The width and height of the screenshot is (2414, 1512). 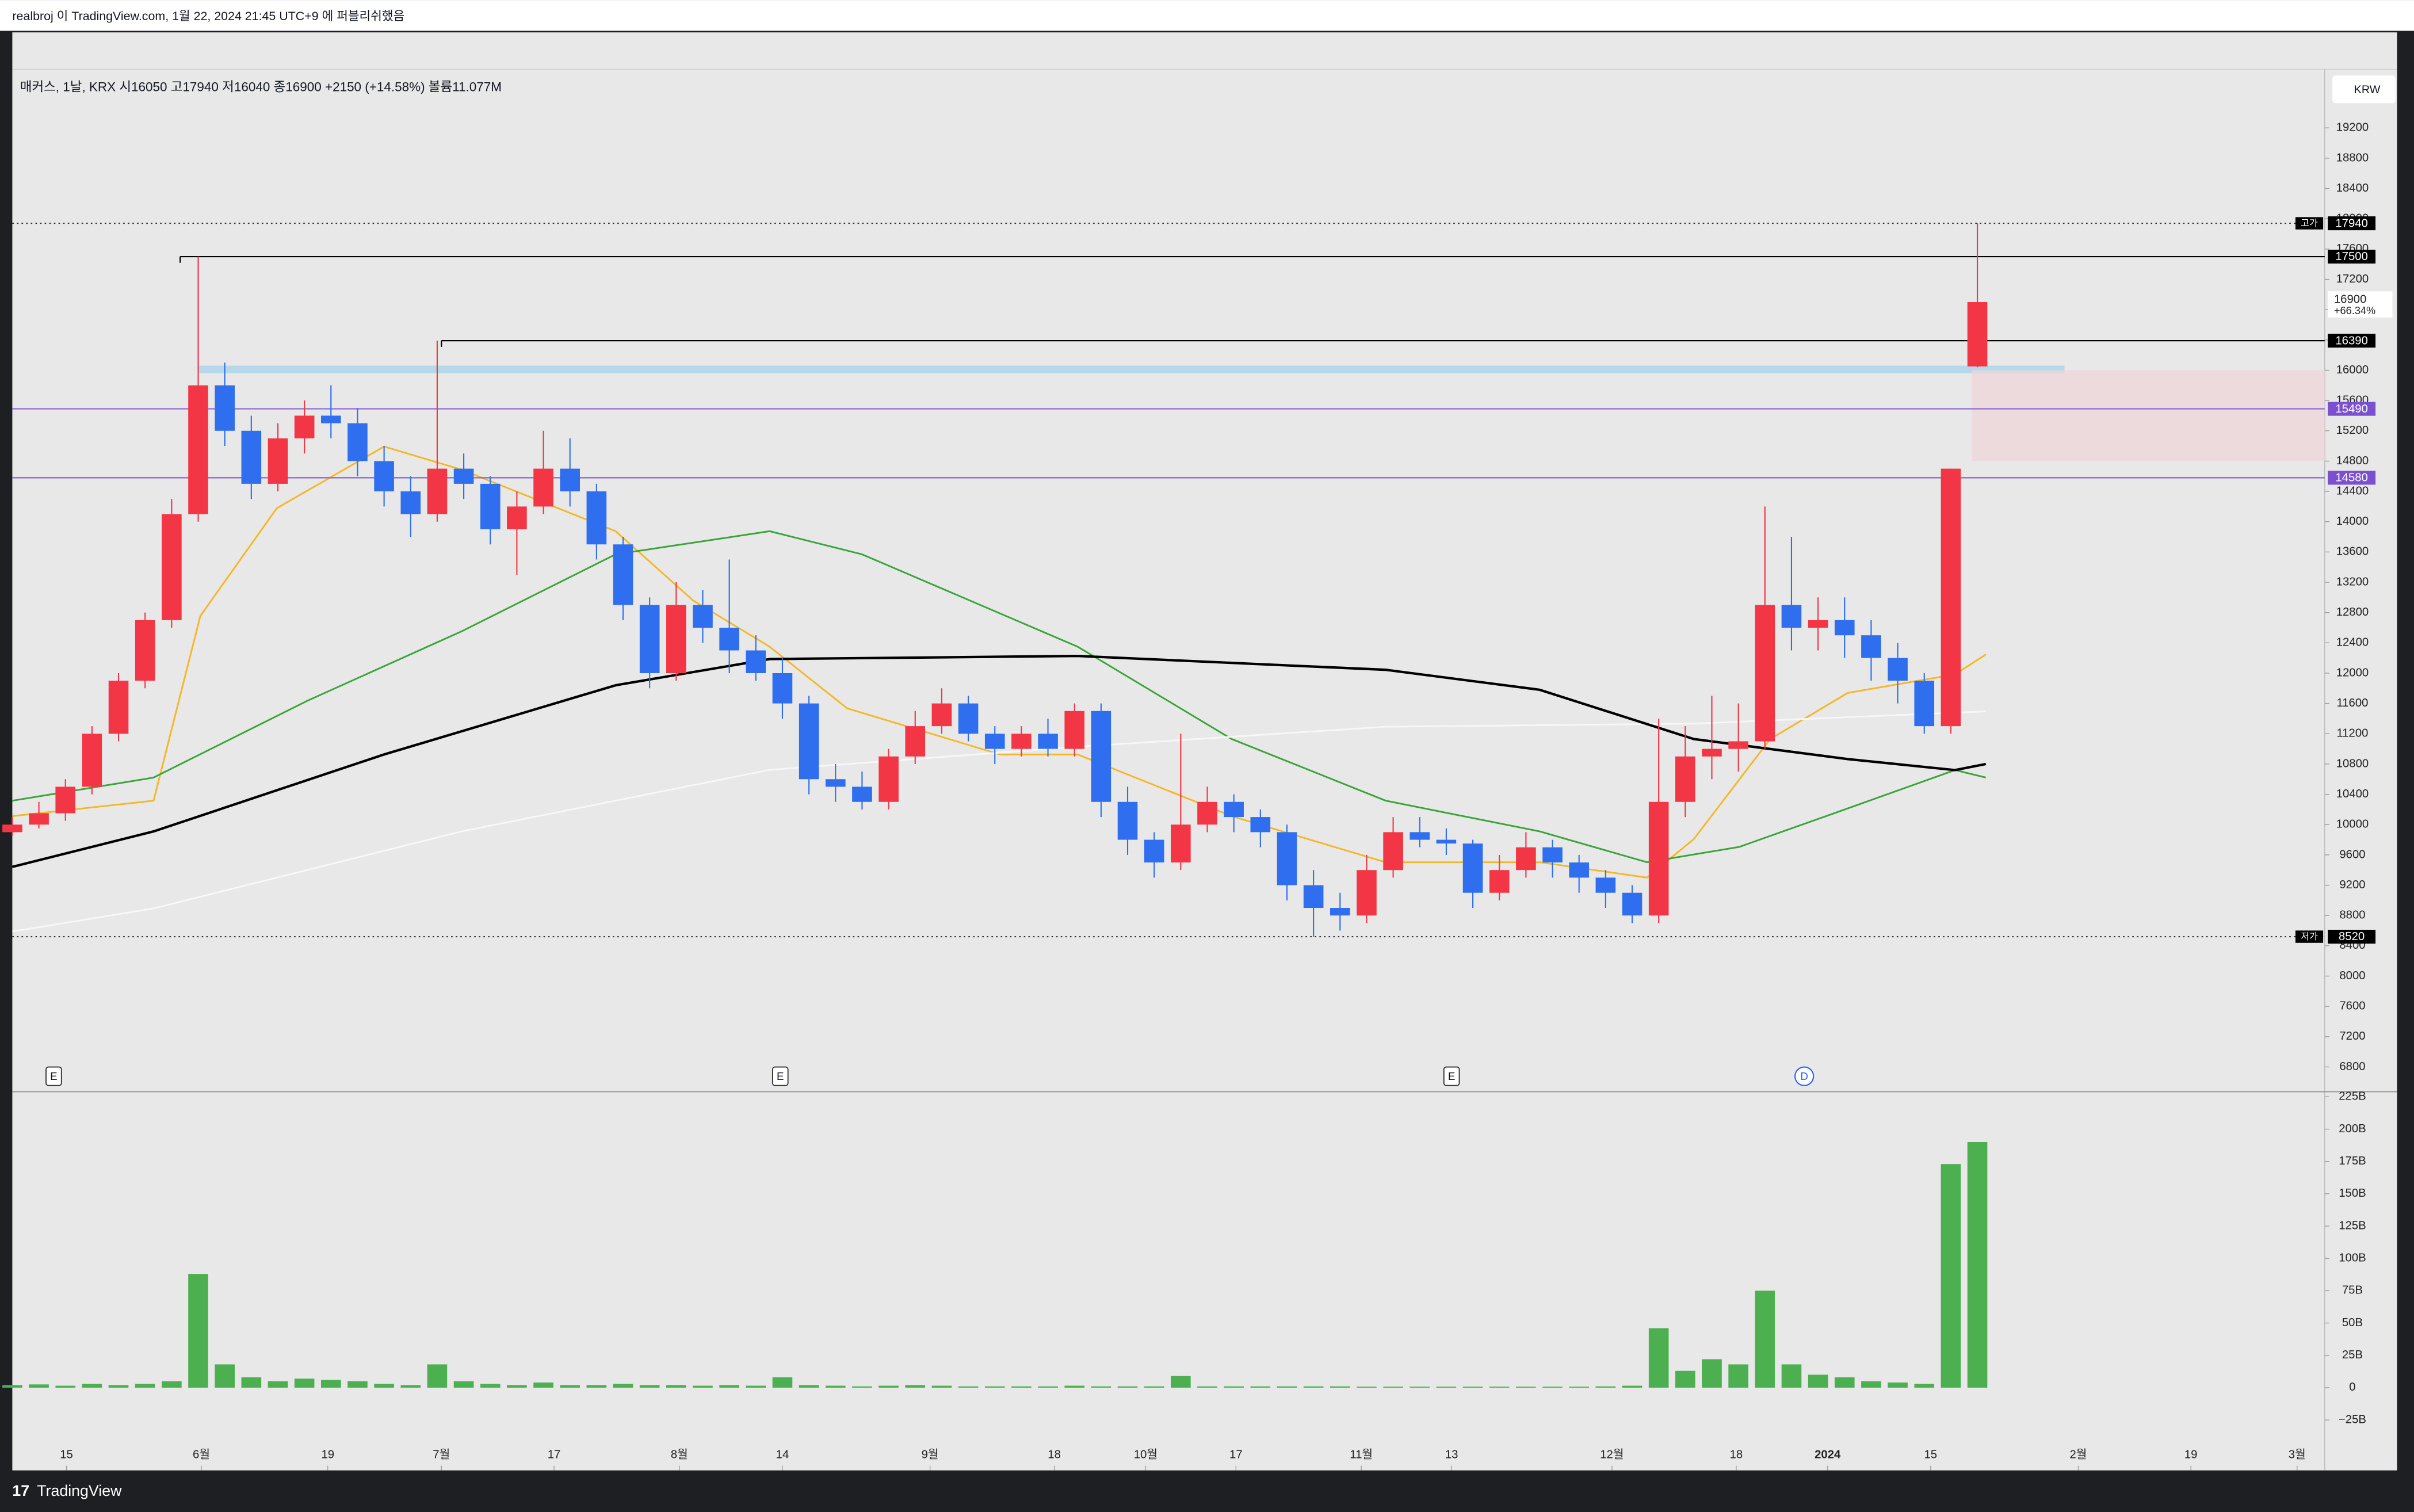 I want to click on price-tag-label: 16390, so click(x=2351, y=340).